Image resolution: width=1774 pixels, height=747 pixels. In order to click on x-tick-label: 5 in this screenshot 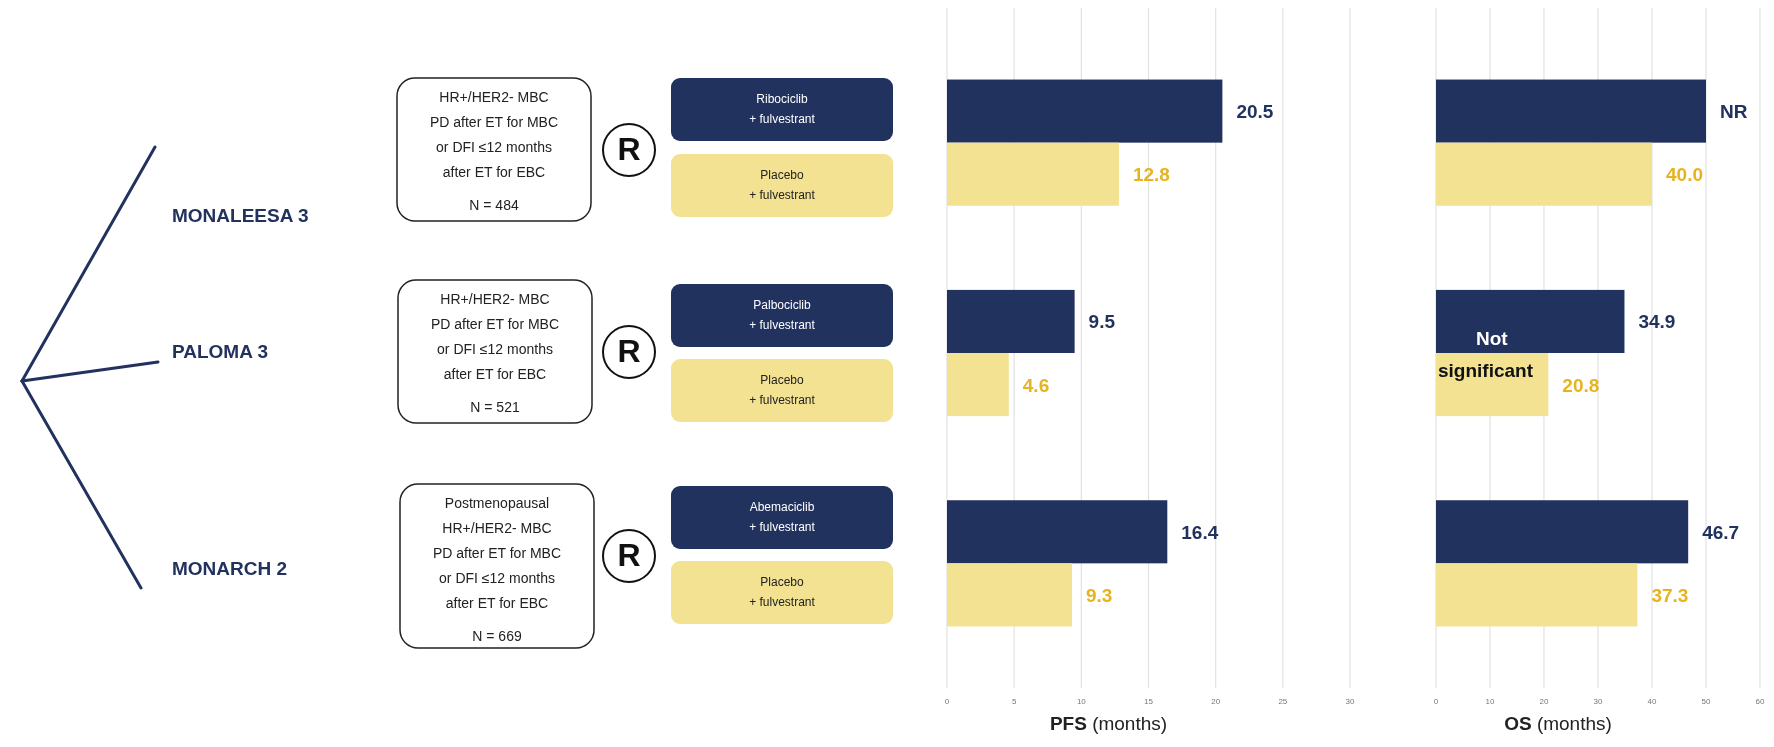, I will do `click(1014, 701)`.